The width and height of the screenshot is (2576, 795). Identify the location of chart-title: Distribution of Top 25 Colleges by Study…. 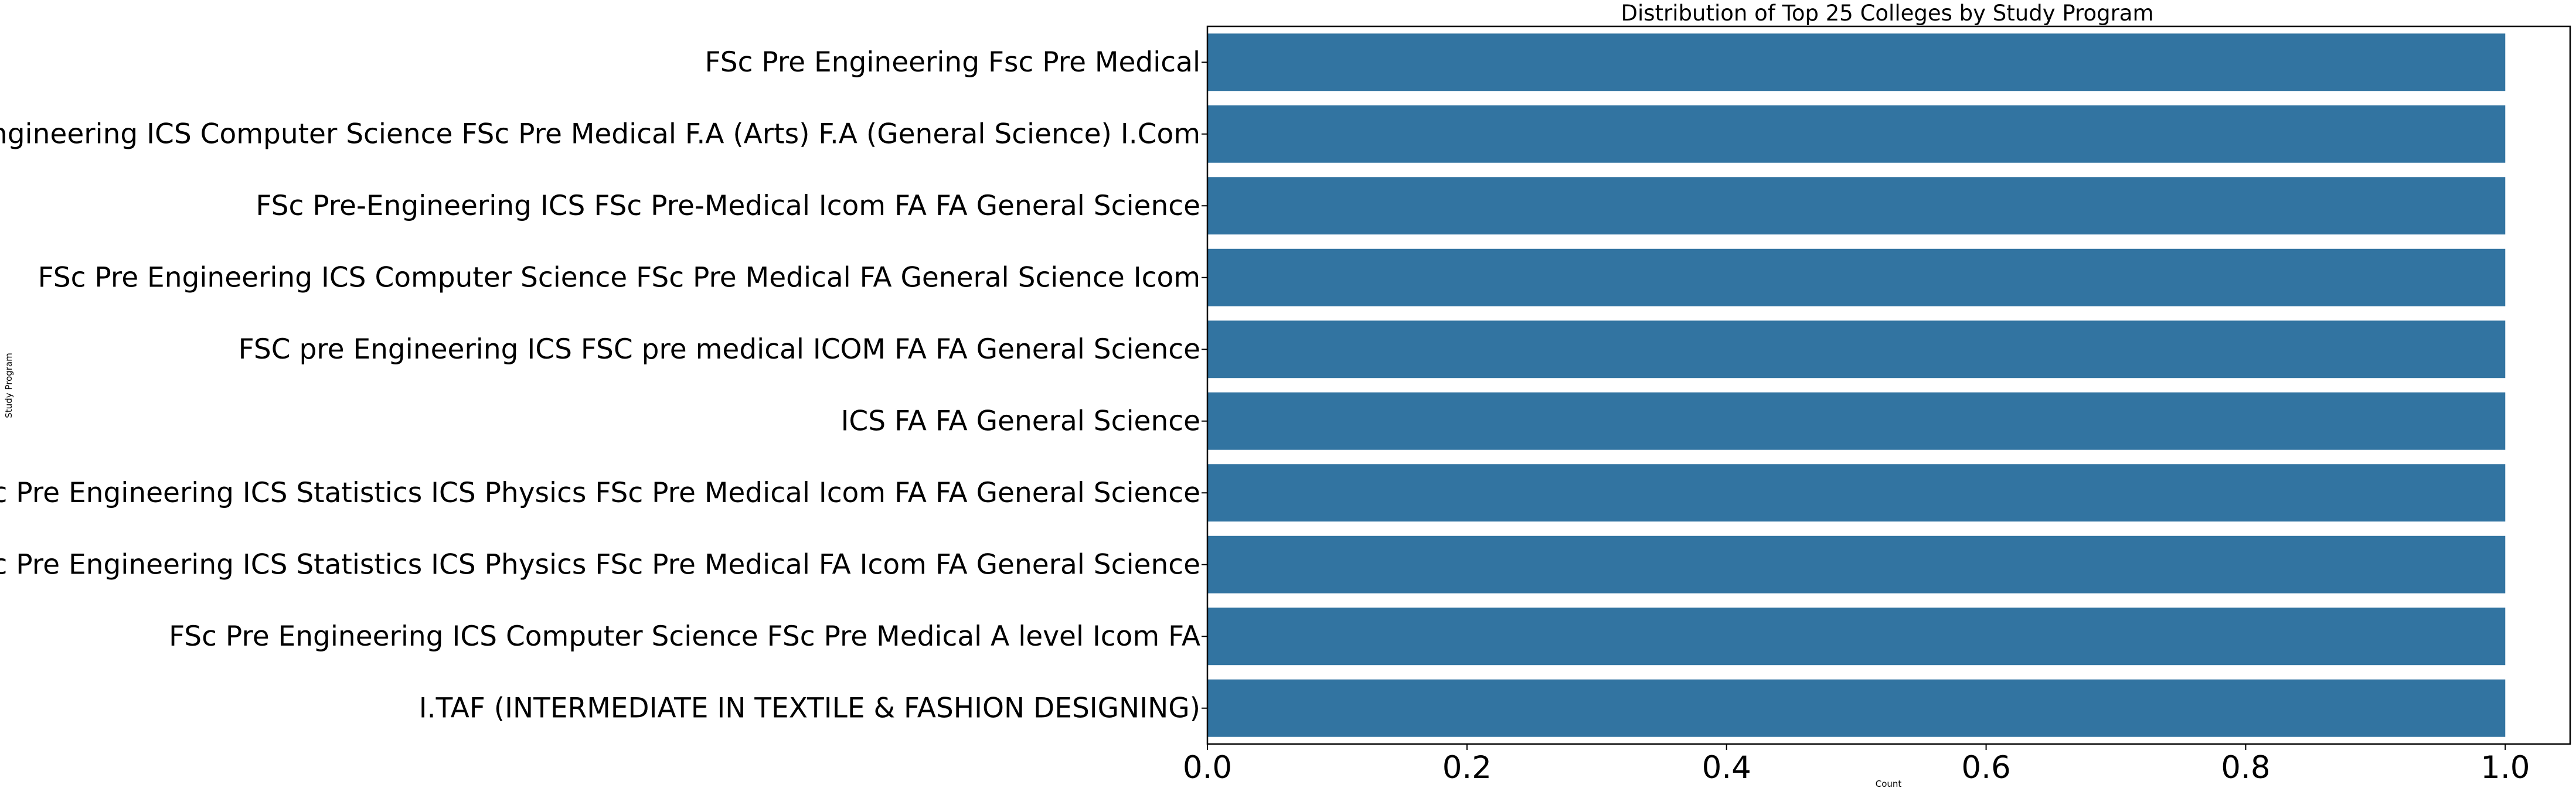
(1887, 13).